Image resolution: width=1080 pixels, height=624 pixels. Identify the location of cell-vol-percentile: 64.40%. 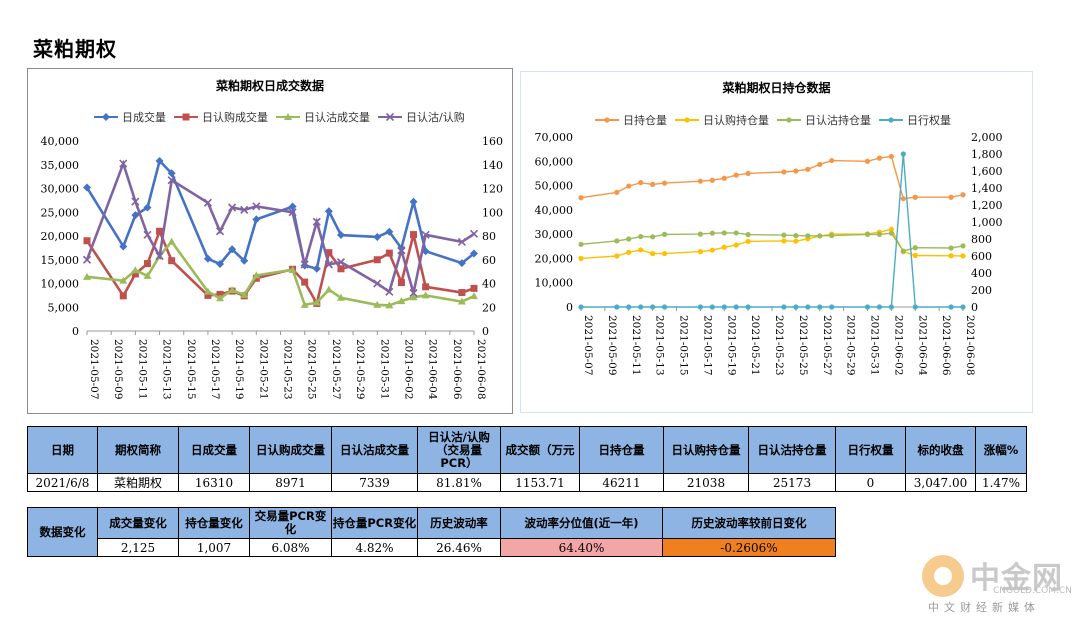
(581, 547).